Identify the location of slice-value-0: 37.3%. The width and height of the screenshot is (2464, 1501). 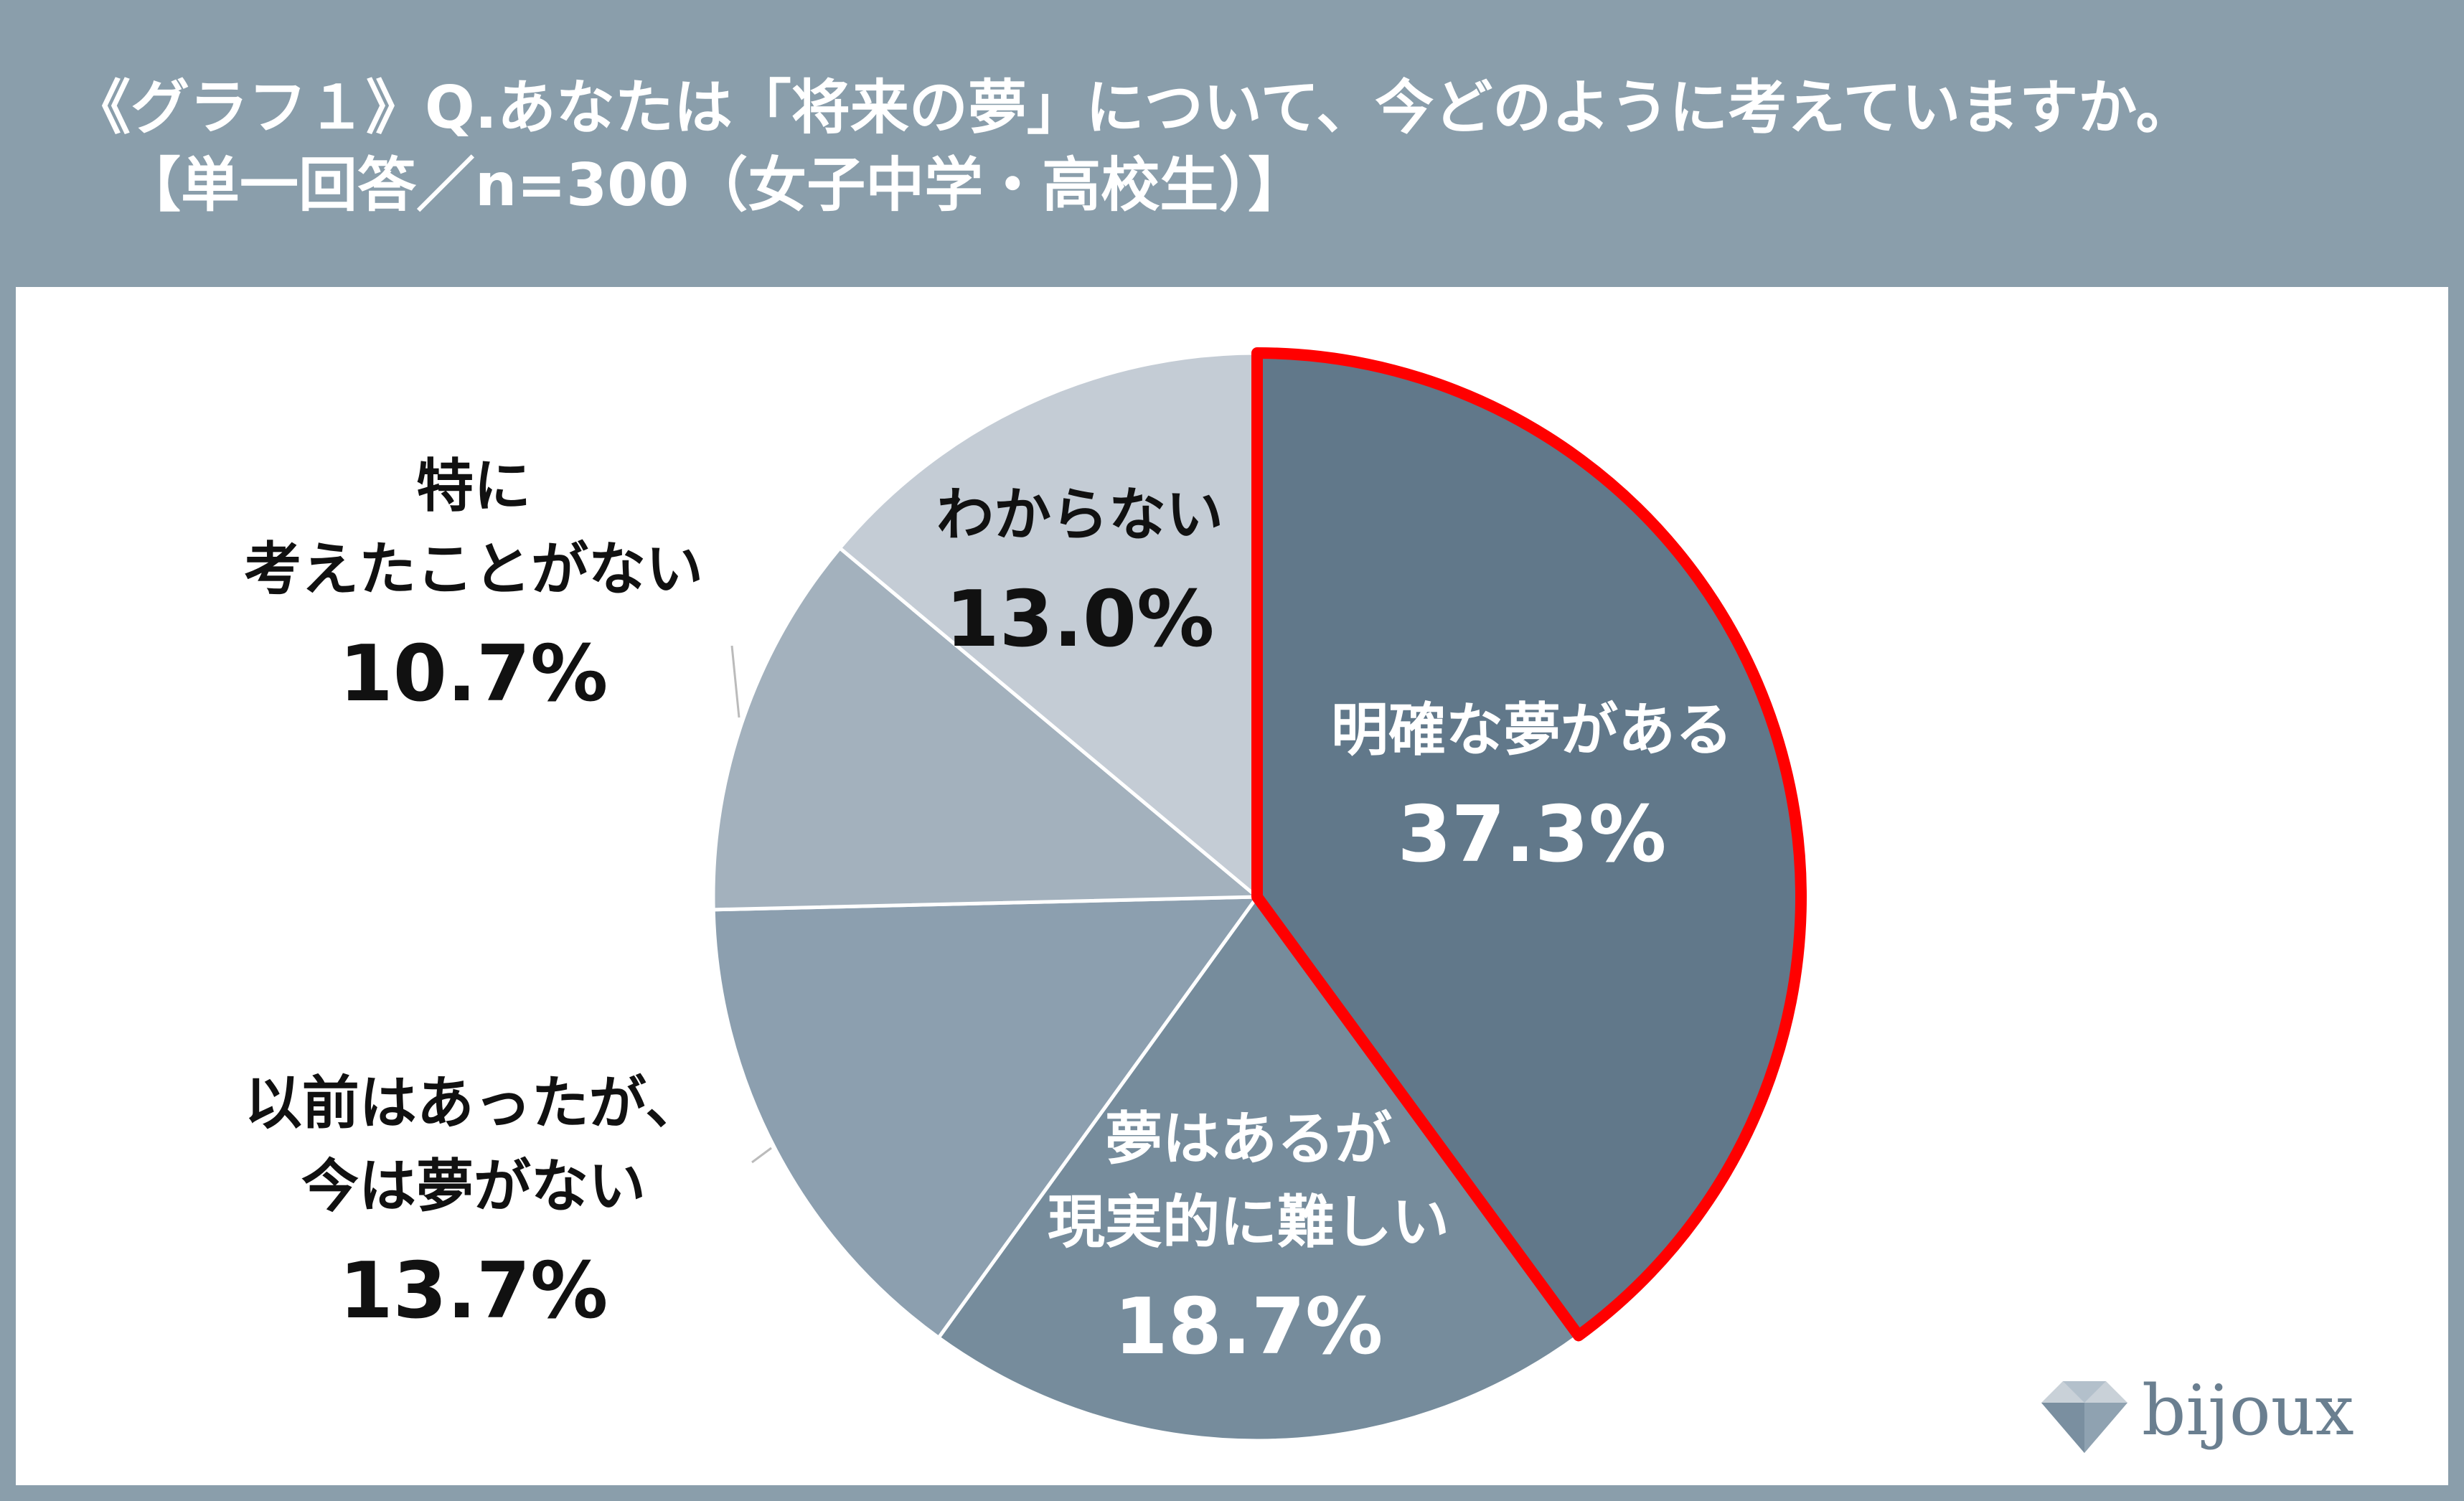
(1532, 835).